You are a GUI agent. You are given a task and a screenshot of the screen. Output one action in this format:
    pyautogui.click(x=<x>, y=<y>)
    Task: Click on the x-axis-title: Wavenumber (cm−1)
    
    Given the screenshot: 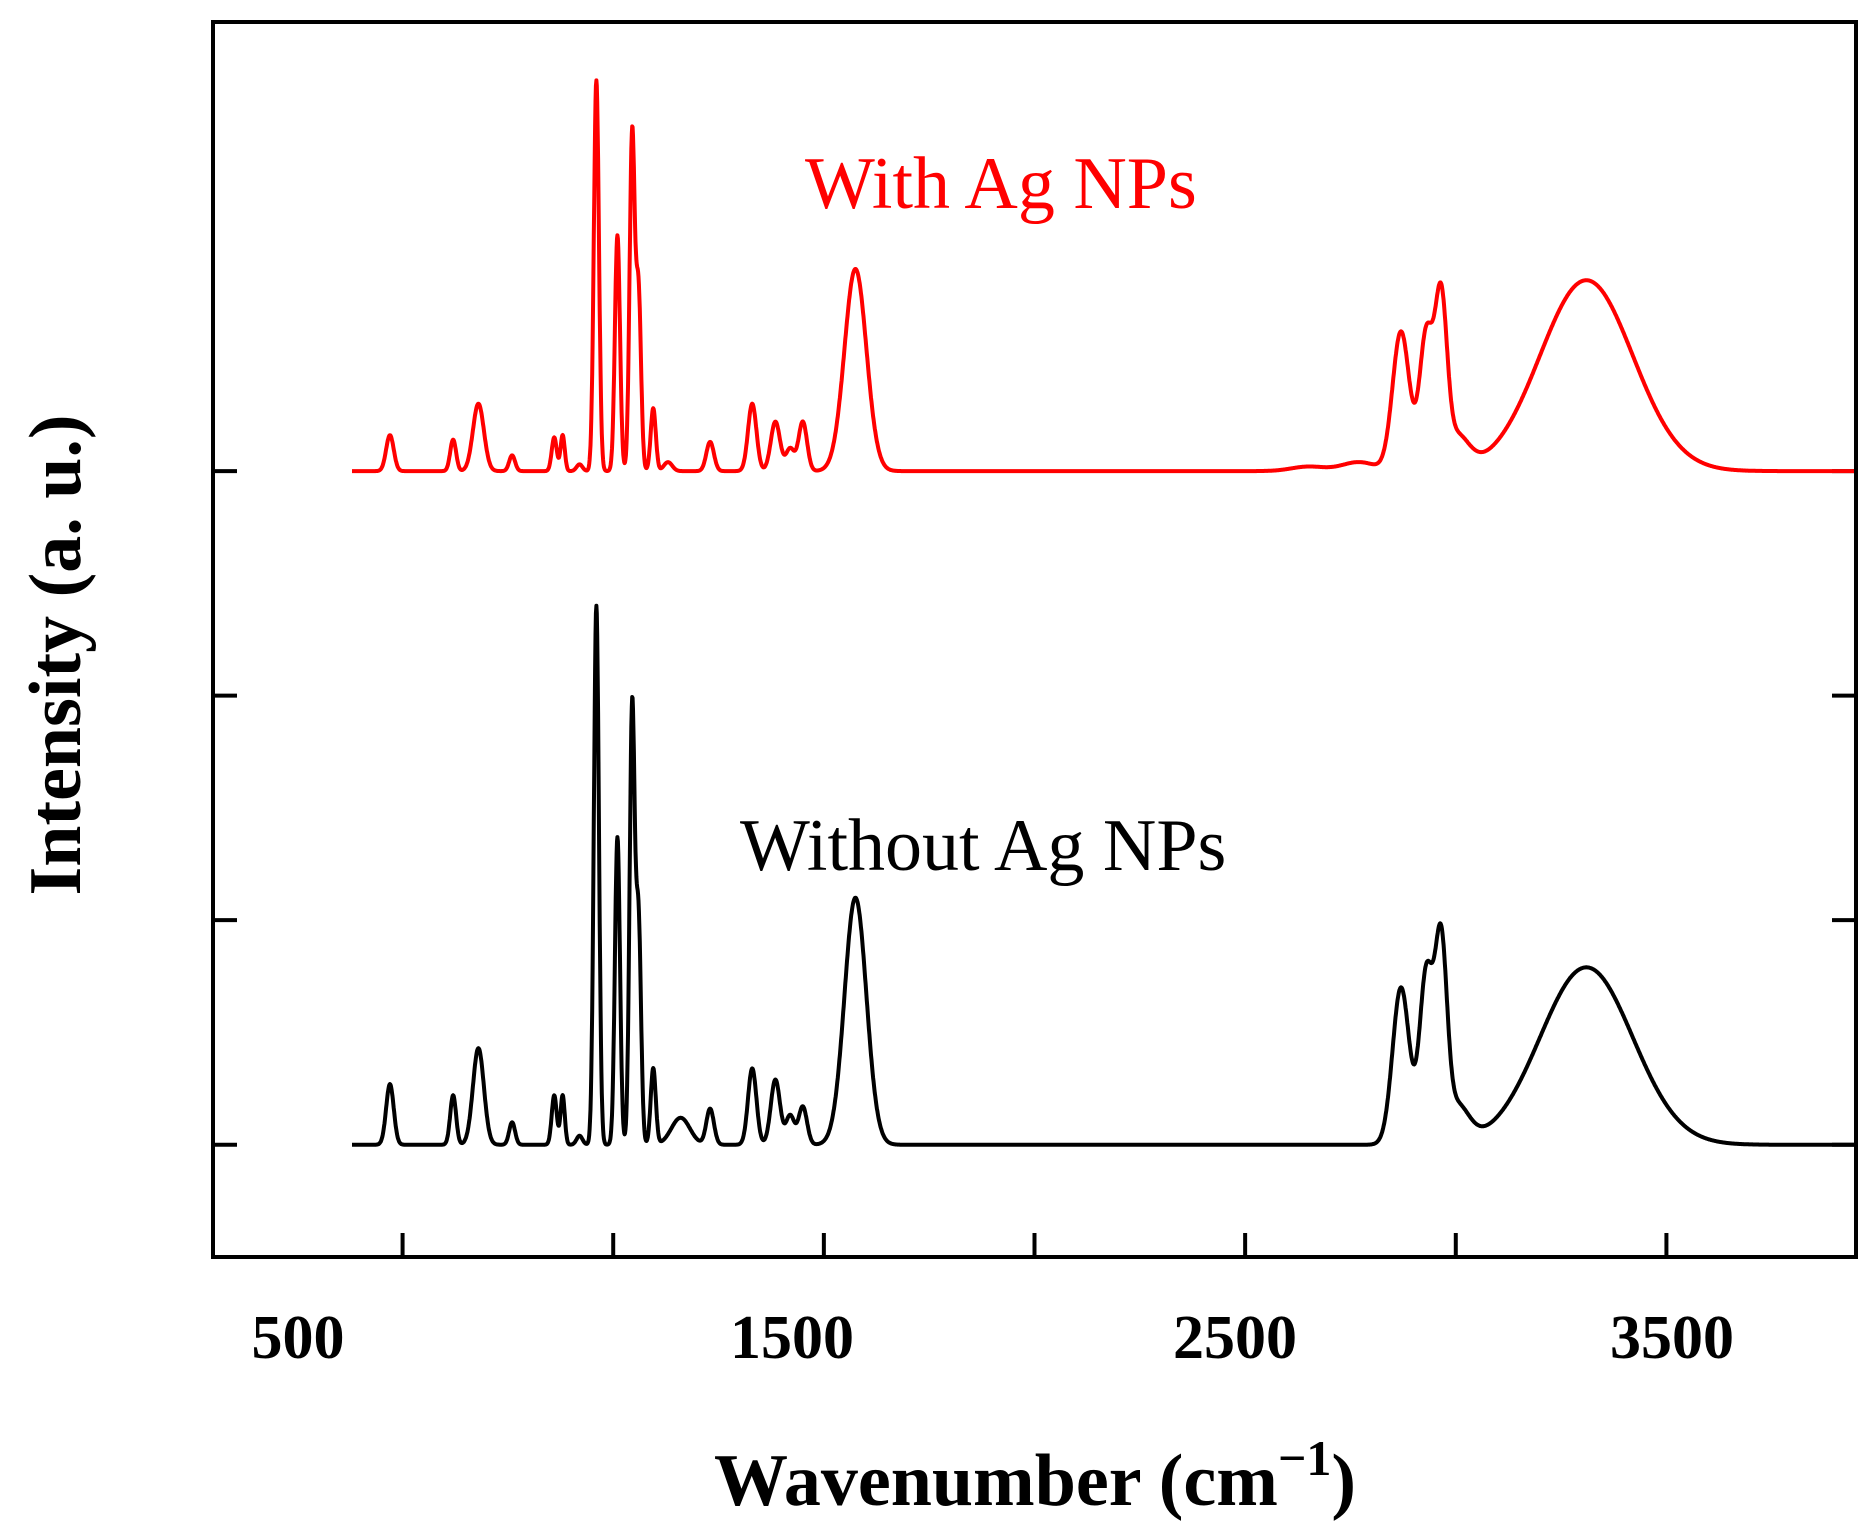 What is the action you would take?
    pyautogui.click(x=1035, y=1476)
    